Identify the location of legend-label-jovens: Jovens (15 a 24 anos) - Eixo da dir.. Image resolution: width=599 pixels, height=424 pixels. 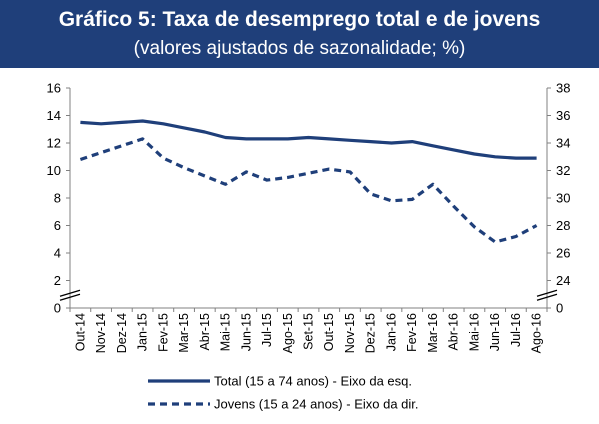
(316, 404).